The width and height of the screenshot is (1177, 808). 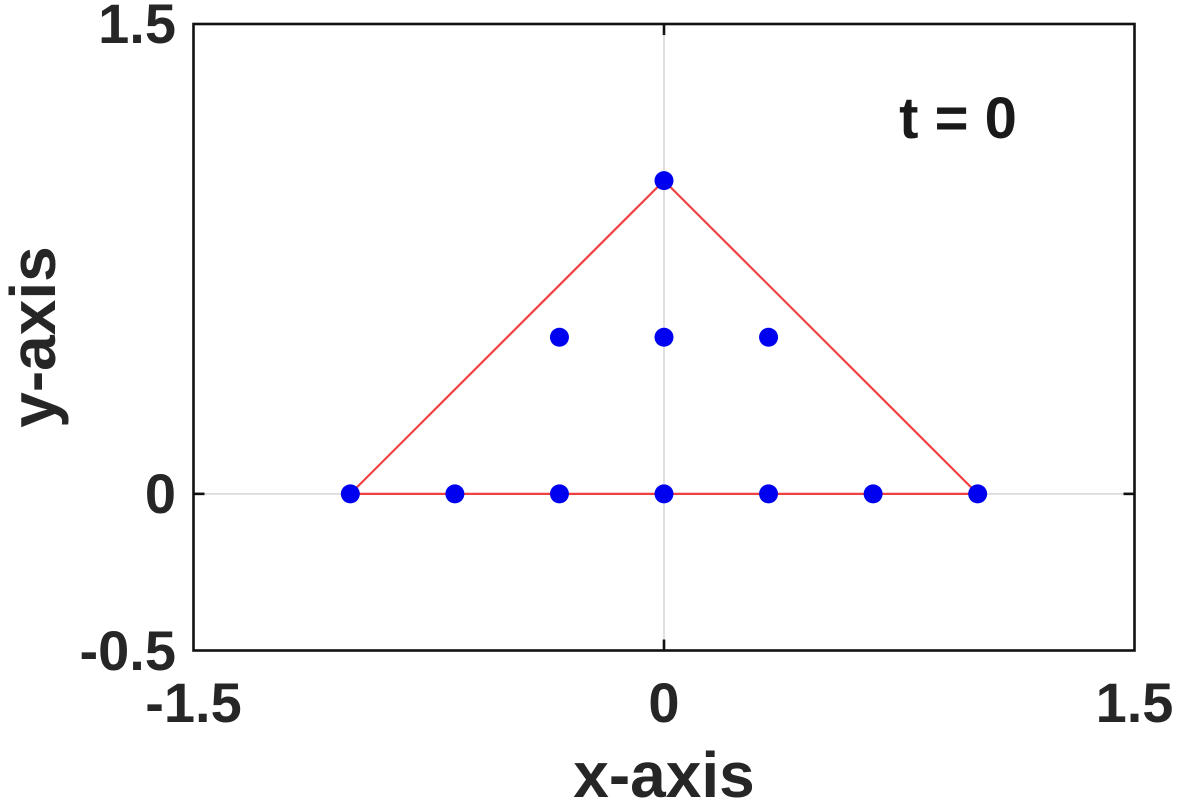 What do you see at coordinates (137, 27) in the screenshot?
I see `y-tick-label: 1.5` at bounding box center [137, 27].